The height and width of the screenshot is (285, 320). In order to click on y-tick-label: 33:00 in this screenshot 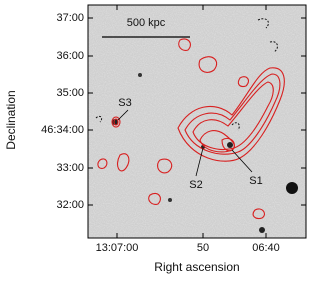, I will do `click(70, 168)`.